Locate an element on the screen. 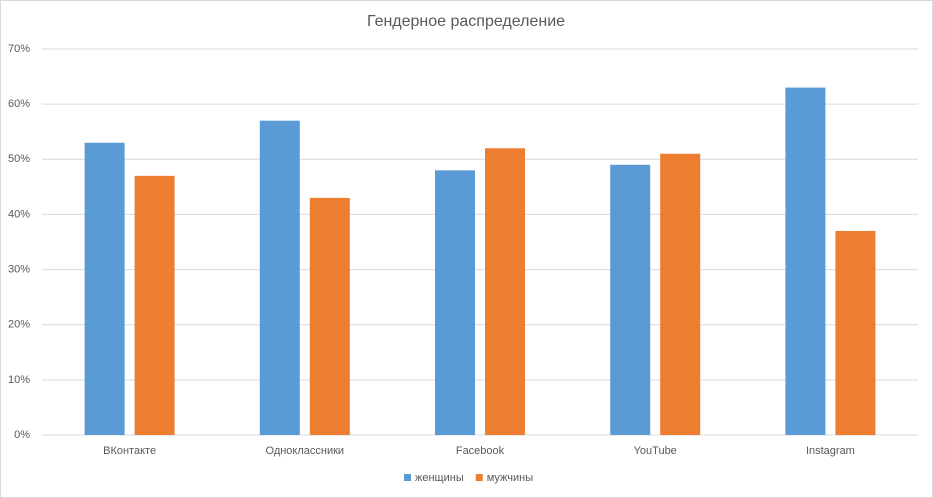 The width and height of the screenshot is (933, 498). x-tick-label: ВКонтакте is located at coordinates (129, 451).